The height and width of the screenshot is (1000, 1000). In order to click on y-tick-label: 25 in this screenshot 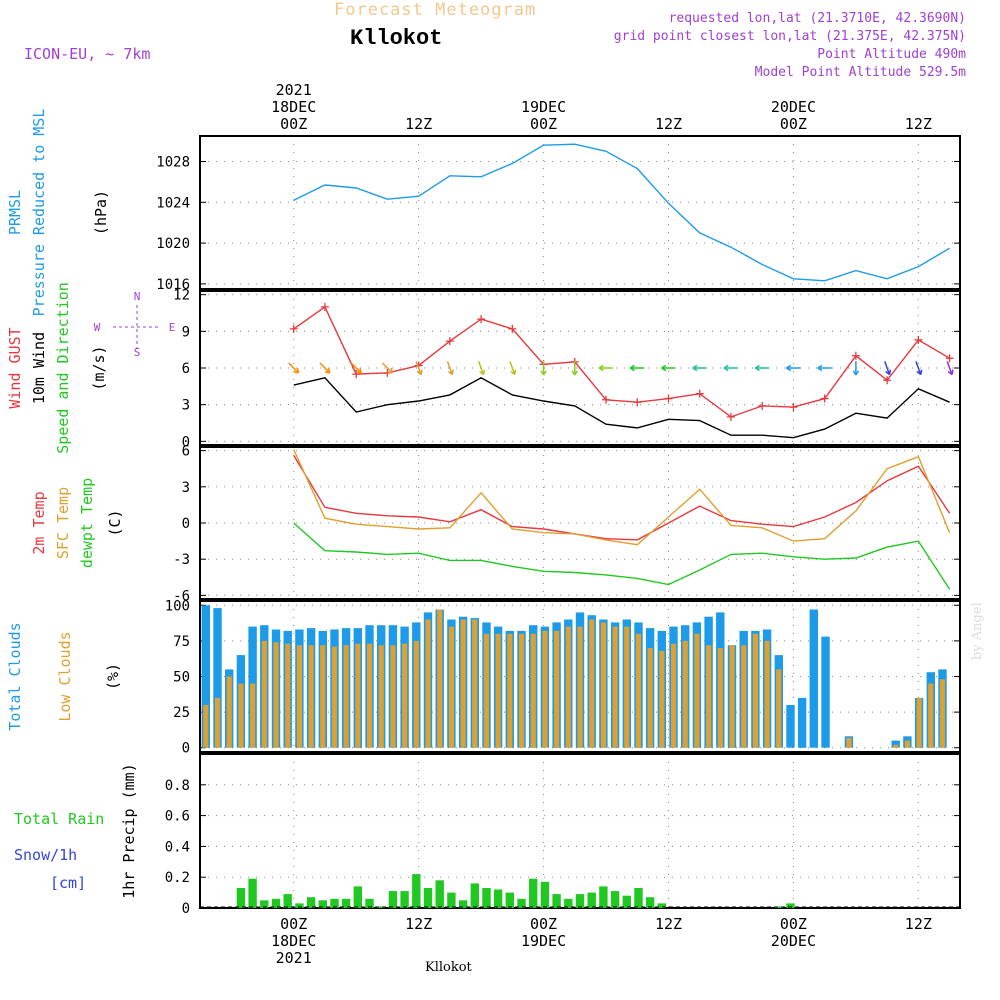, I will do `click(181, 713)`.